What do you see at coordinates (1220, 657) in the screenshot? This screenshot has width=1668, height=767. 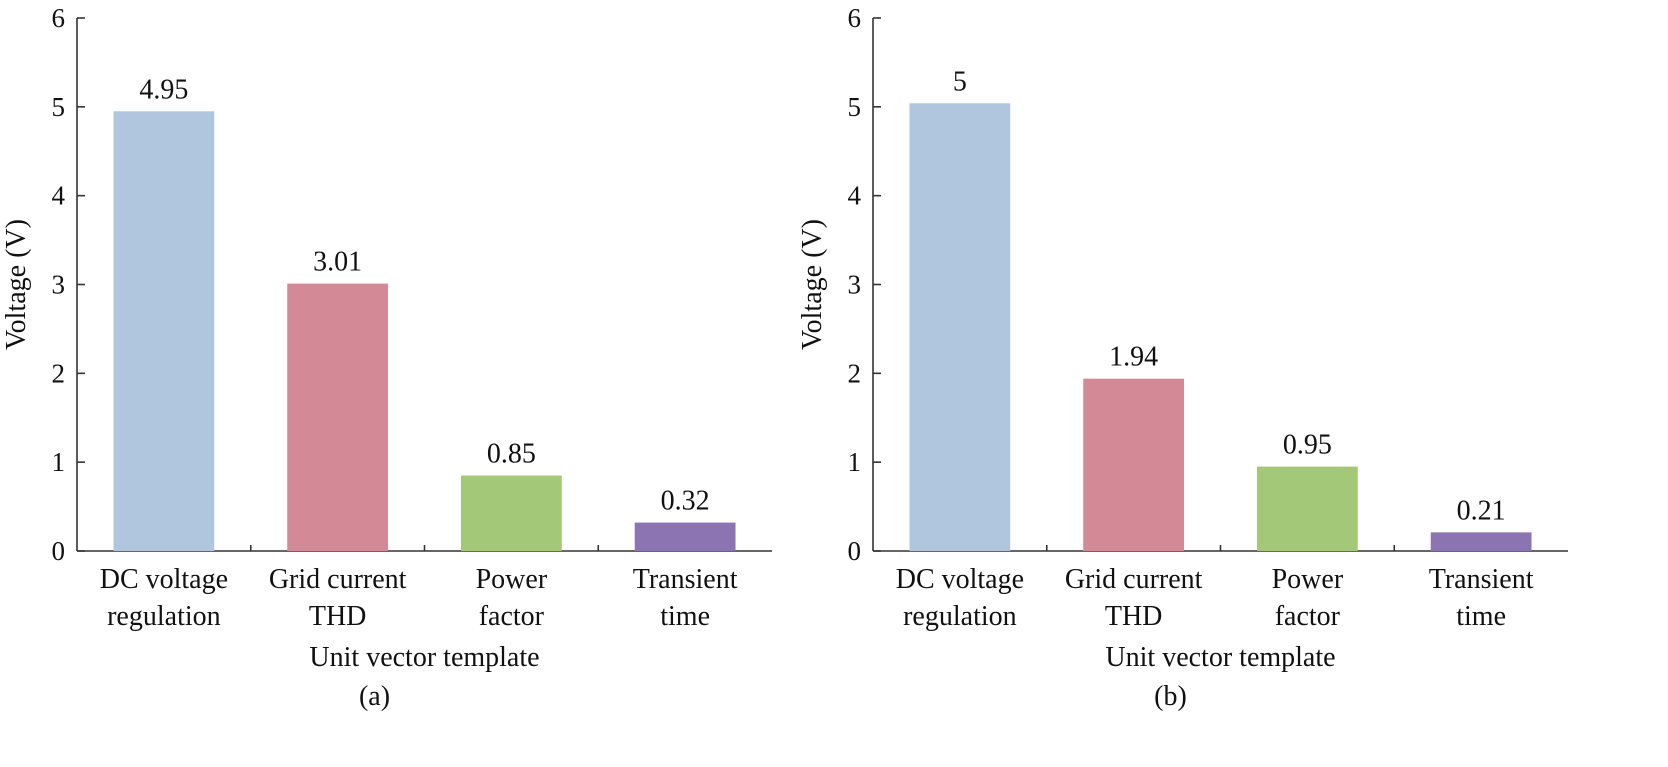 I see `chart-b-x-axis-title: Unit vector template` at bounding box center [1220, 657].